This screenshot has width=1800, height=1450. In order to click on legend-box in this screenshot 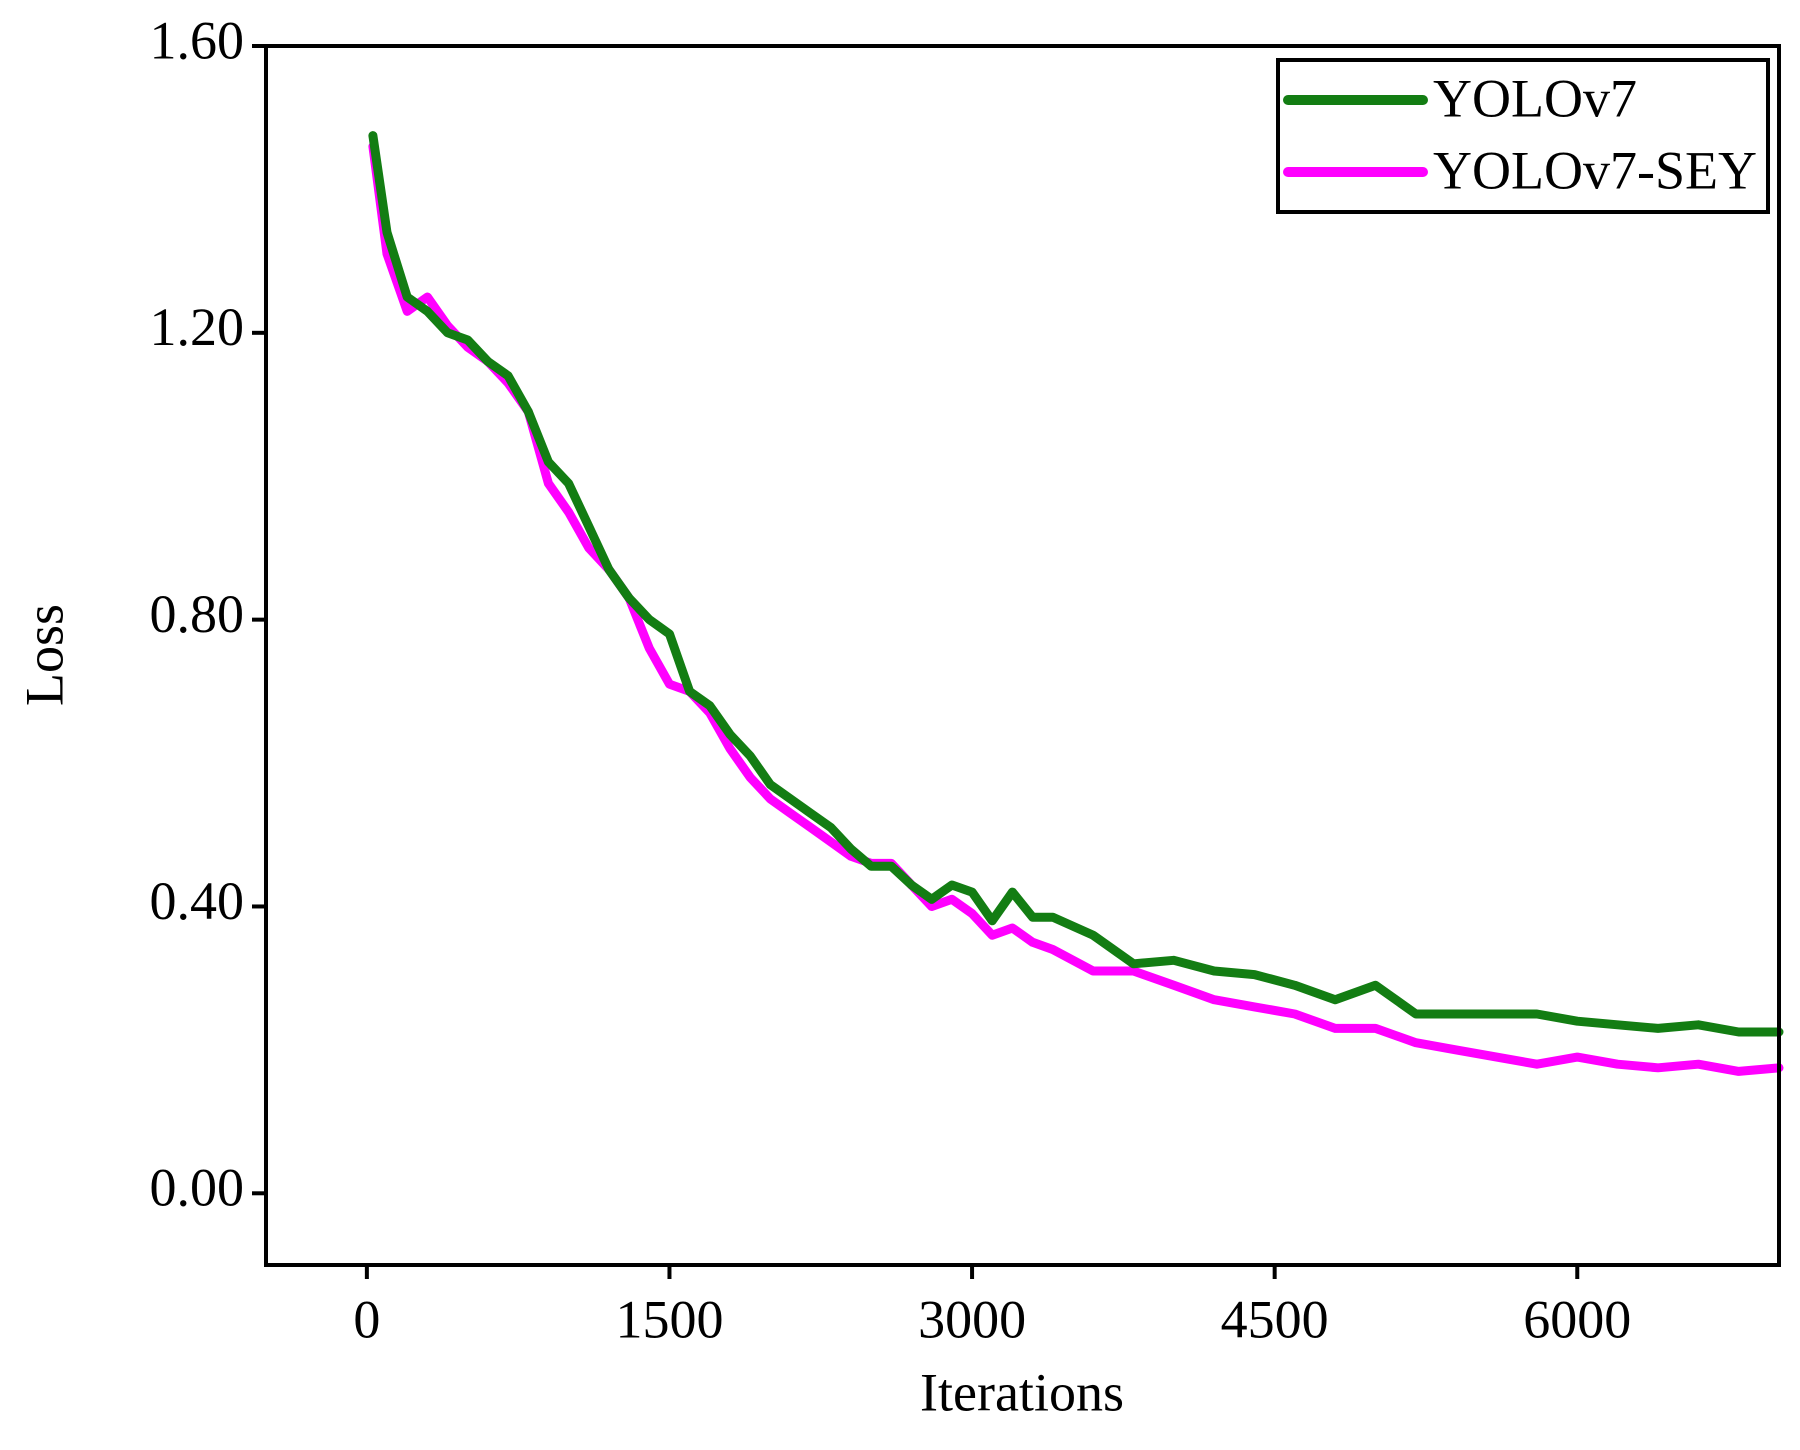, I will do `click(1523, 136)`.